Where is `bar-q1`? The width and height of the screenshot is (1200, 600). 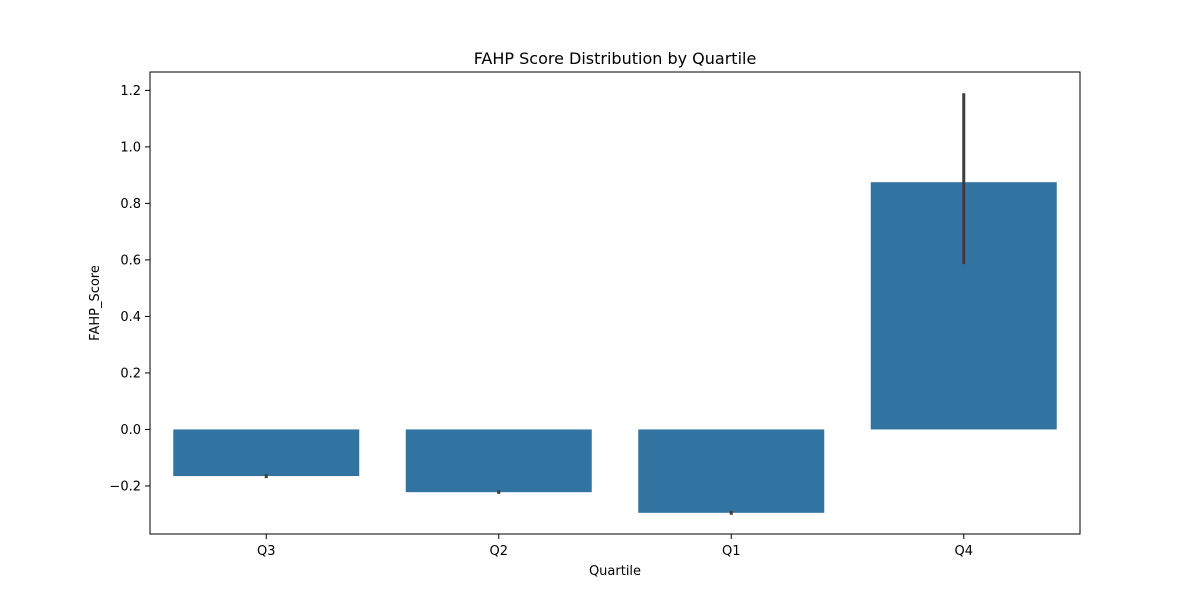 bar-q1 is located at coordinates (731, 471).